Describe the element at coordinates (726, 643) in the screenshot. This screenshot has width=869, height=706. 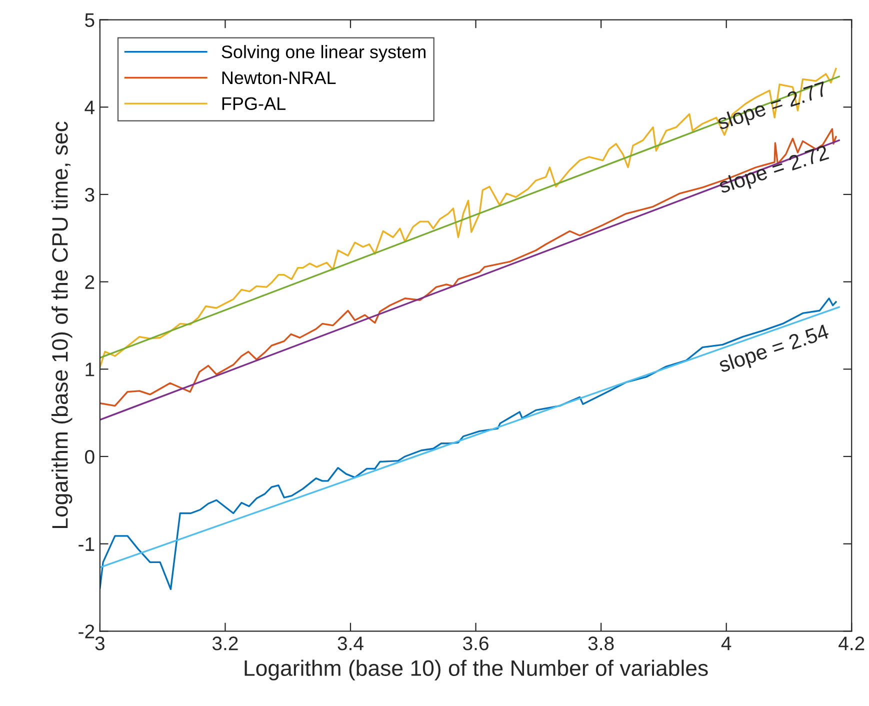
I see `x-tick-label: 4` at that location.